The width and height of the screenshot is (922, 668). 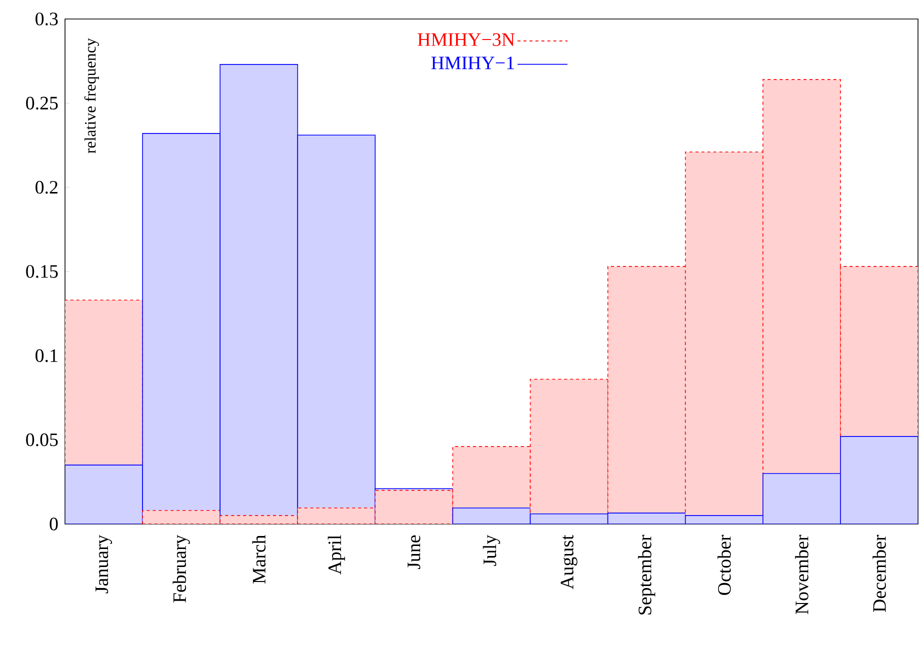 What do you see at coordinates (472, 63) in the screenshot?
I see `legend-label: HMIHY−1` at bounding box center [472, 63].